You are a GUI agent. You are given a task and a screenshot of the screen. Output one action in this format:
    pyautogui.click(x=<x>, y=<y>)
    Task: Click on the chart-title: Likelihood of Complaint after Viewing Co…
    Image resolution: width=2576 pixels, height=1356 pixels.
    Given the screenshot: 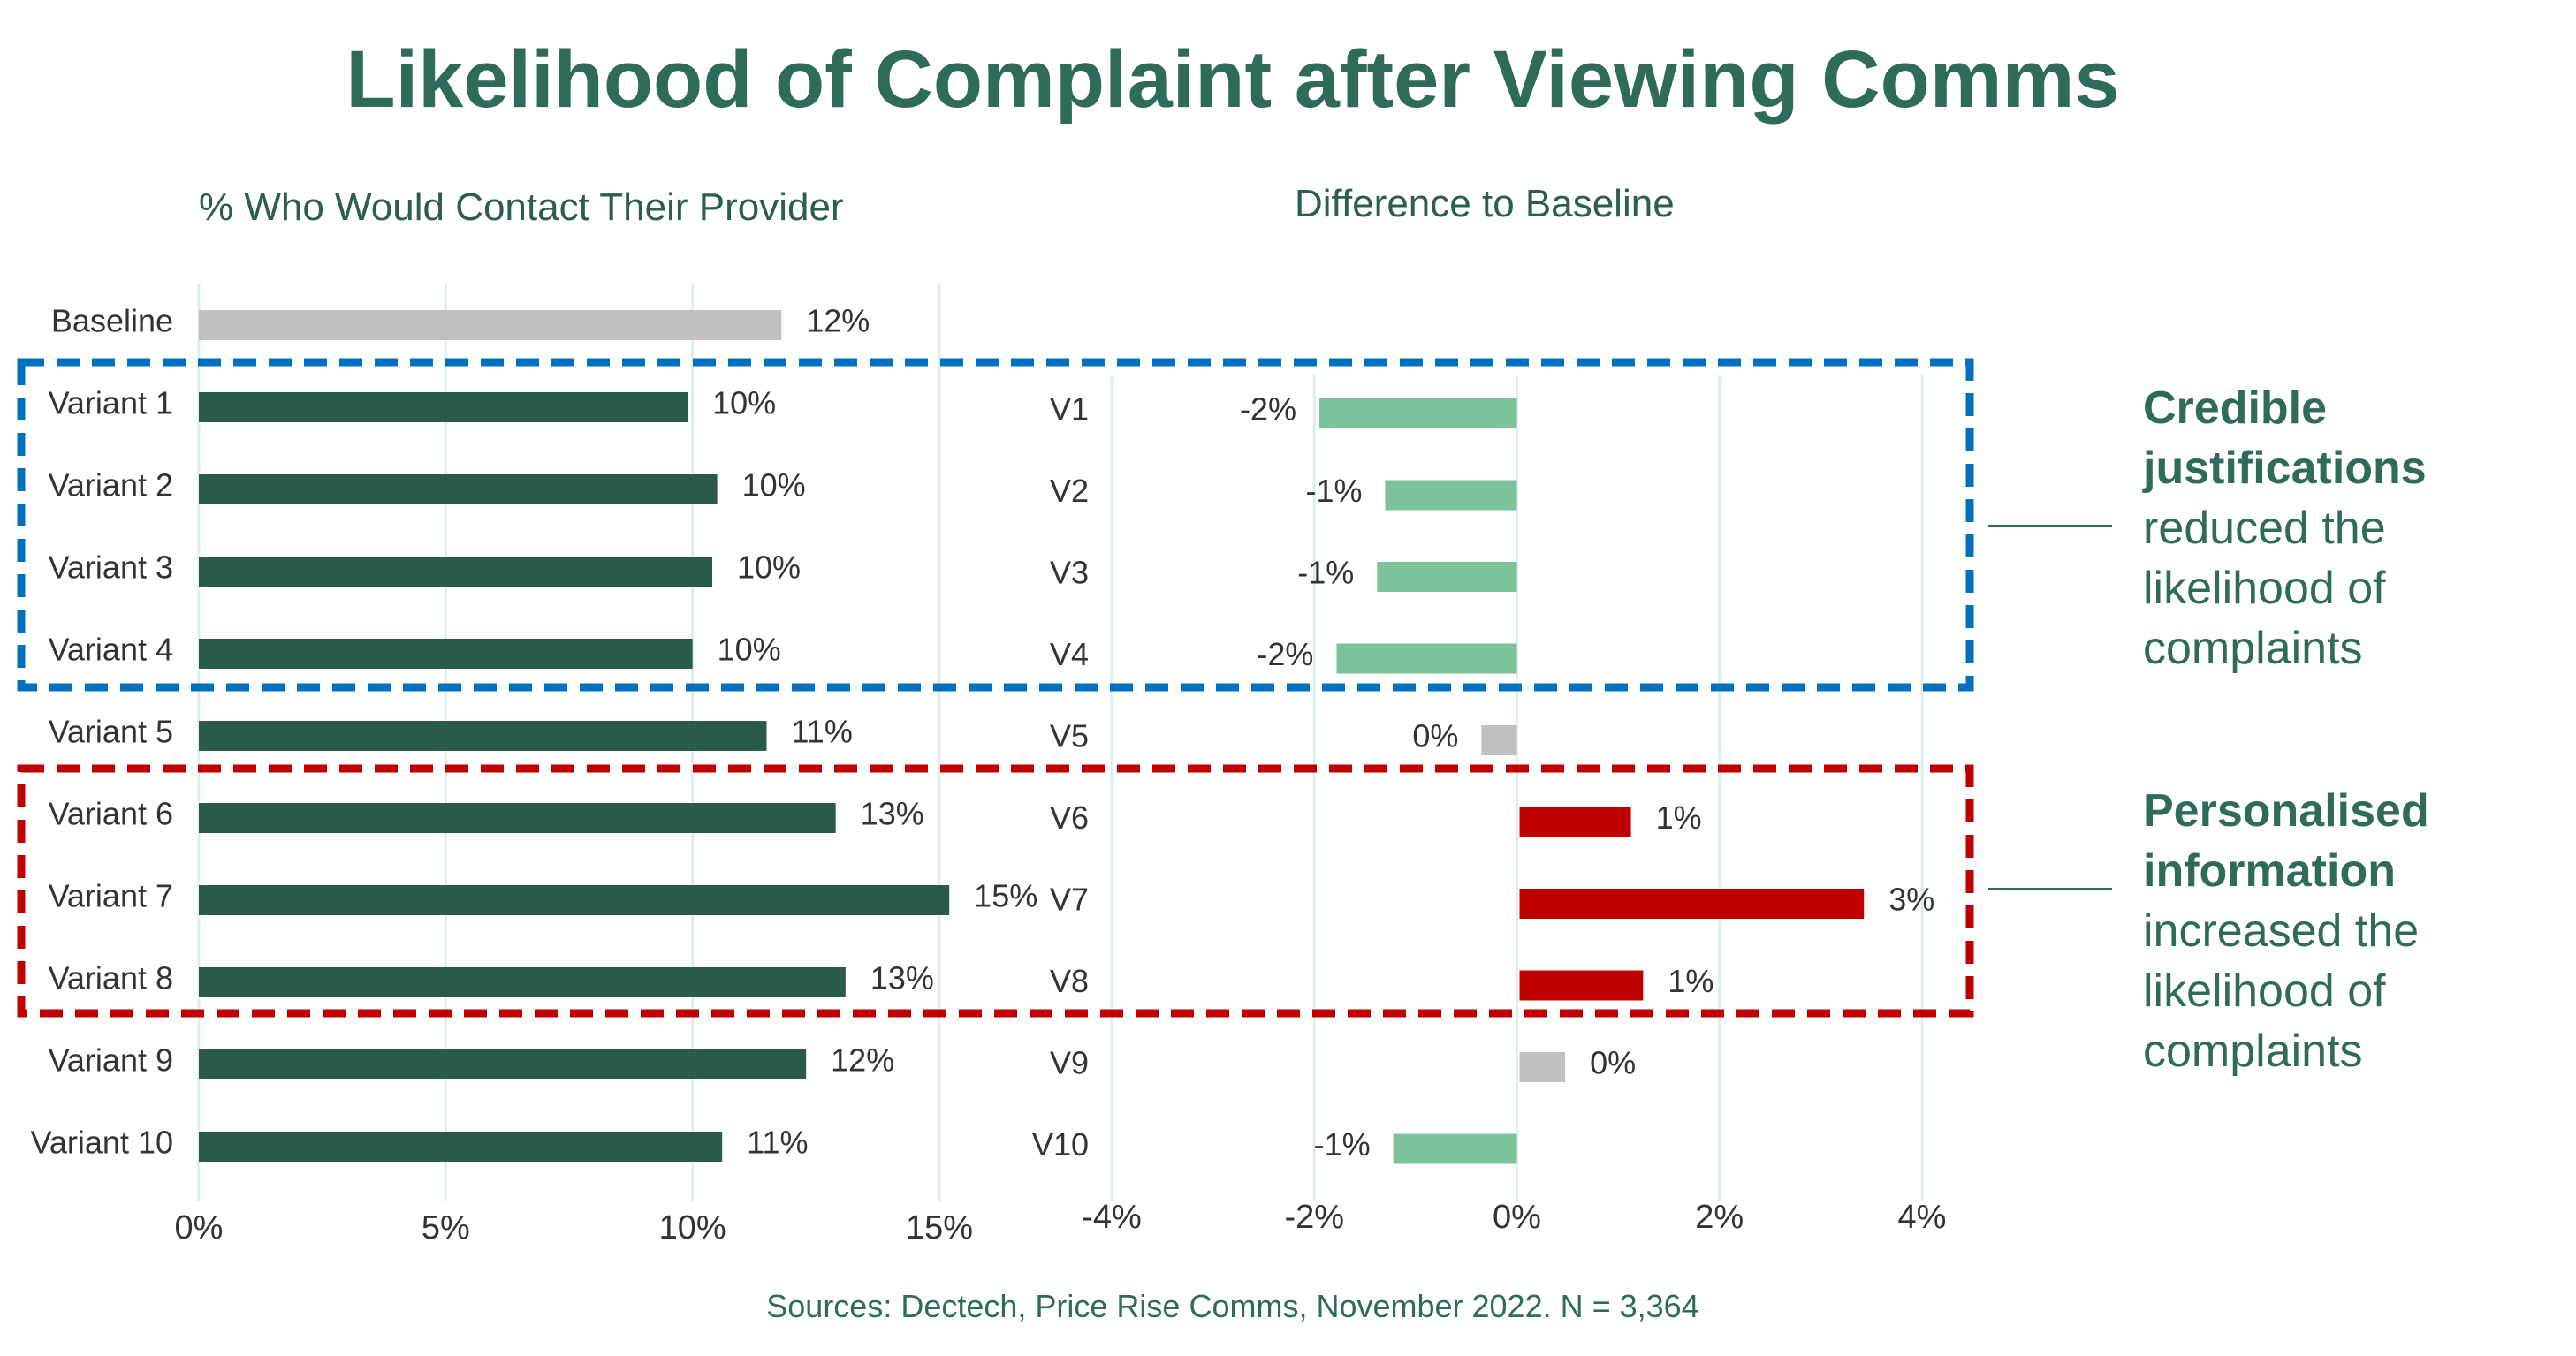 What is the action you would take?
    pyautogui.click(x=1233, y=79)
    